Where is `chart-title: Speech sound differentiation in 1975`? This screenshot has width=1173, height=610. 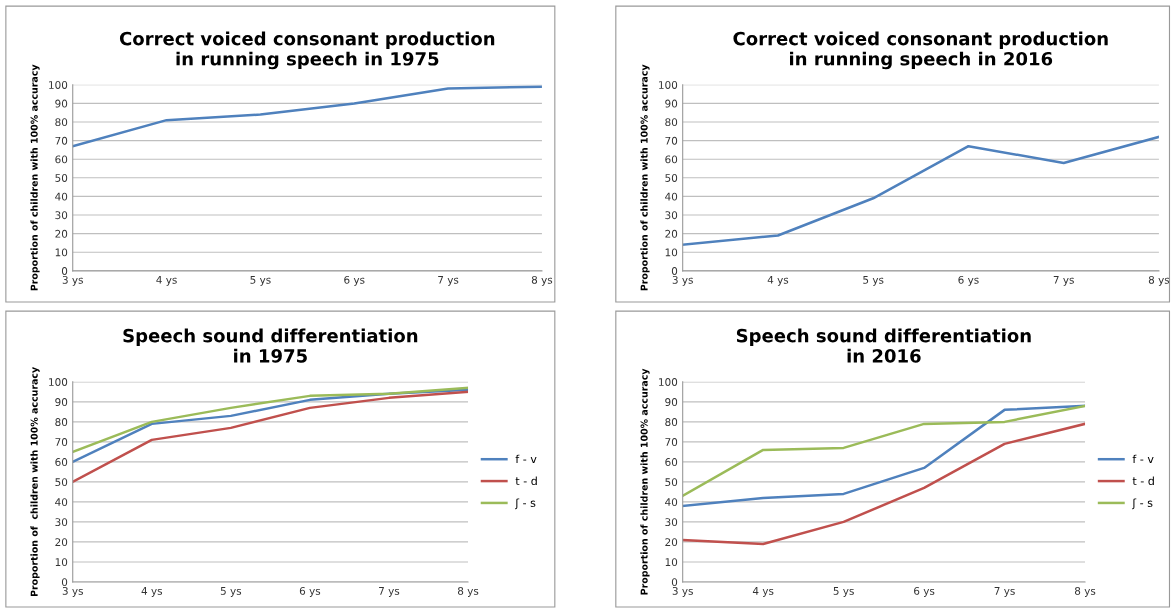
chart-title: Speech sound differentiation in 1975 is located at coordinates (270, 345).